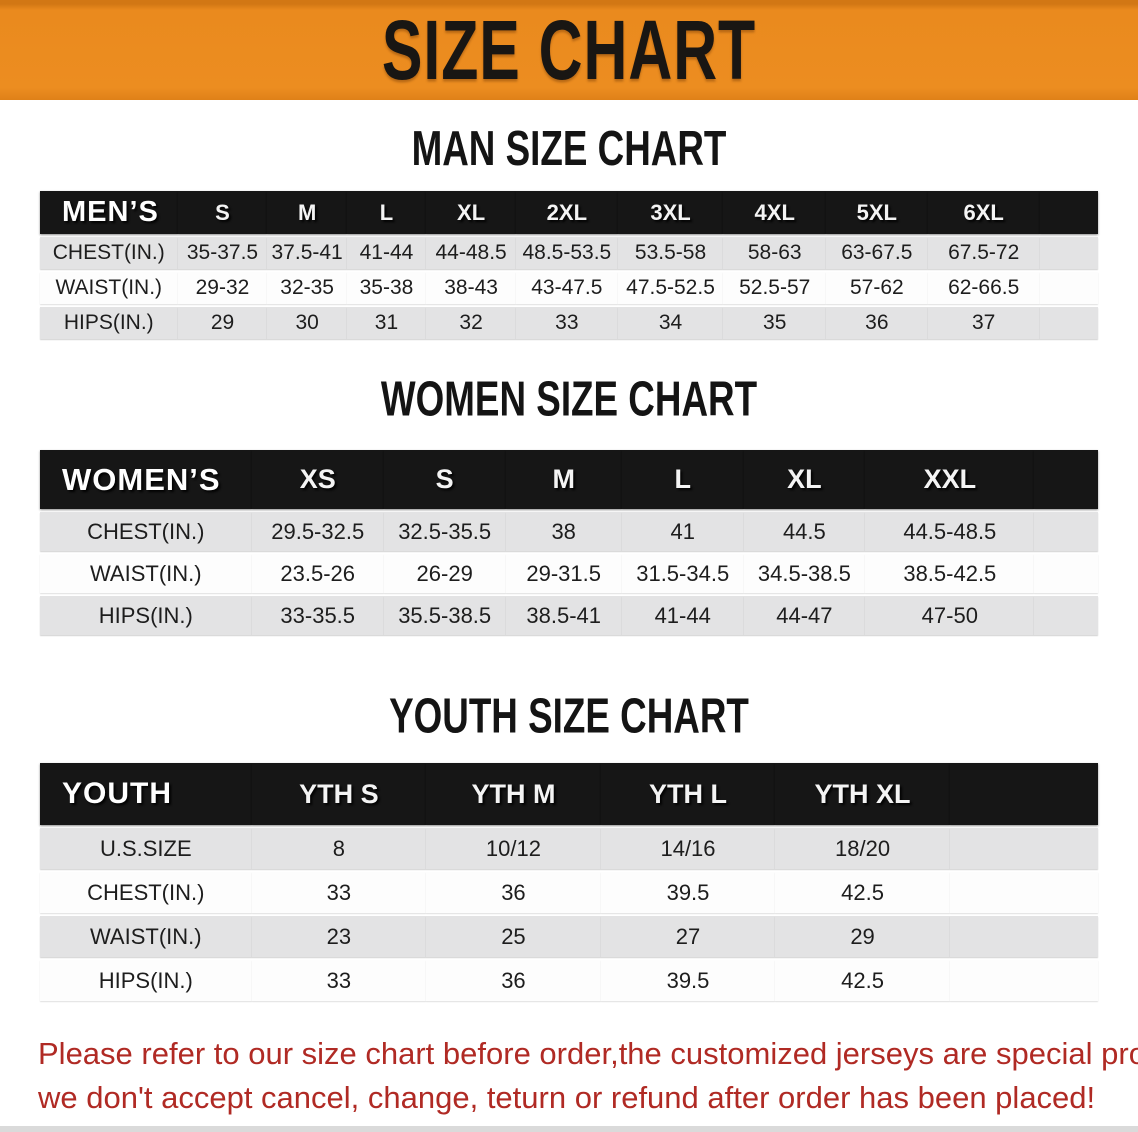 The width and height of the screenshot is (1138, 1132). I want to click on measurement-value: 32, so click(471, 323).